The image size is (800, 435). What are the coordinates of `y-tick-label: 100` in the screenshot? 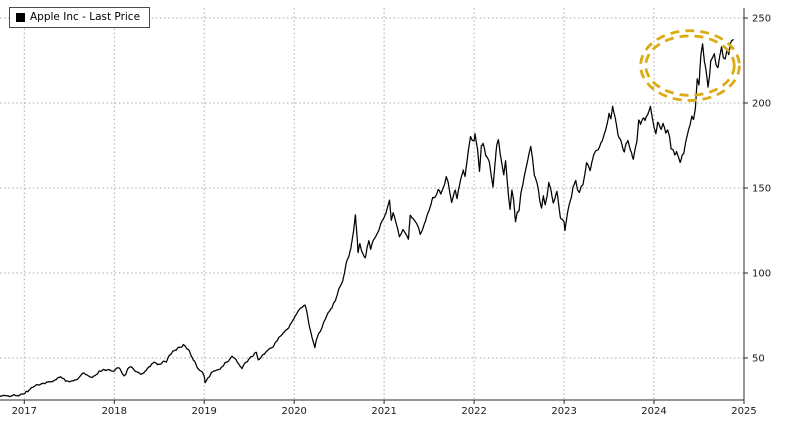 It's located at (761, 274).